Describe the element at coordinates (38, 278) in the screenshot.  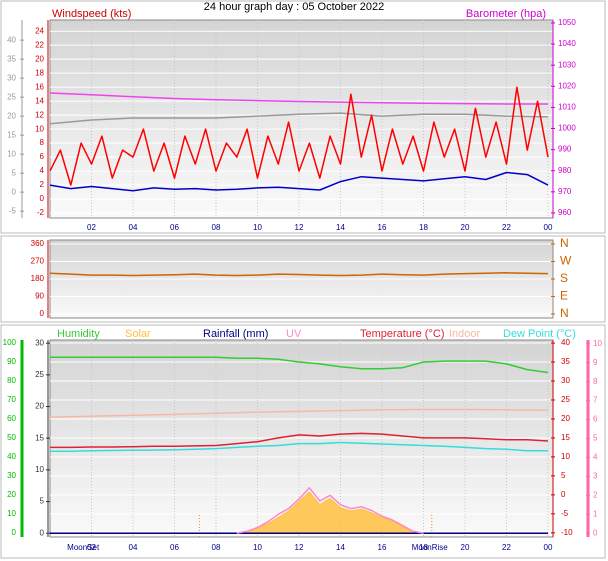
I see `y-tick-label: 180` at that location.